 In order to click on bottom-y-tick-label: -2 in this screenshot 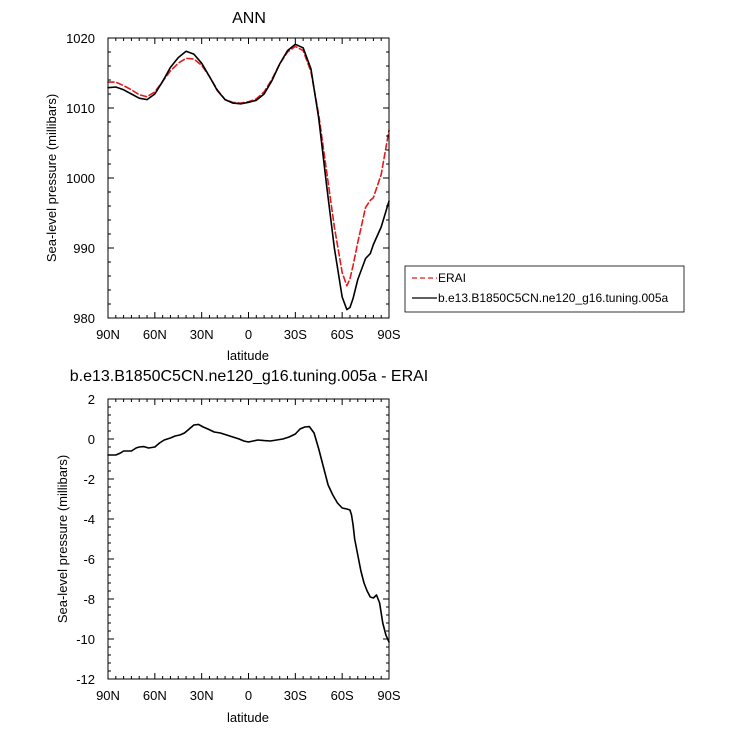, I will do `click(89, 479)`.